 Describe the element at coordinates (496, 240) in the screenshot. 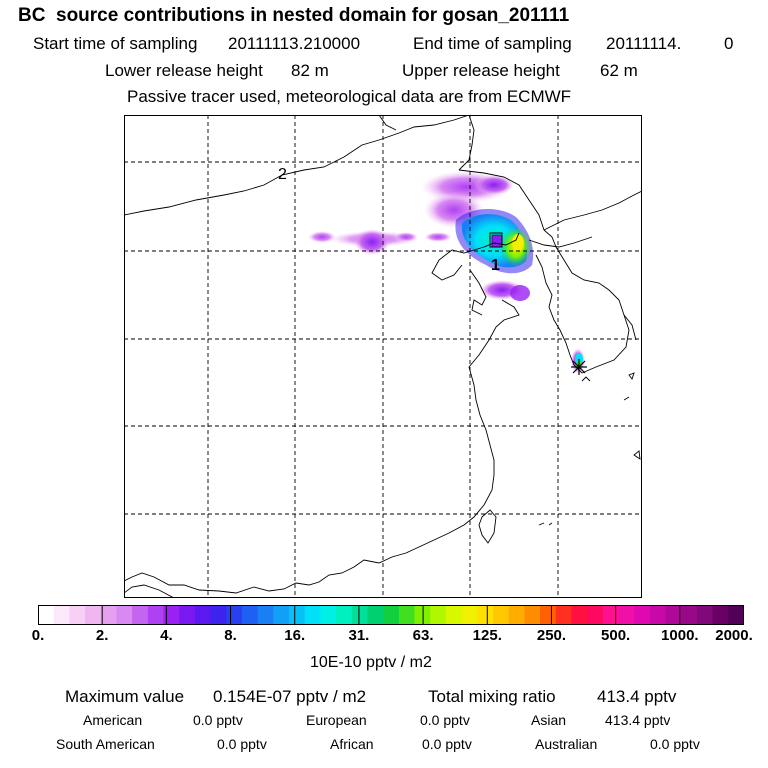

I see `nested-domain-box` at that location.